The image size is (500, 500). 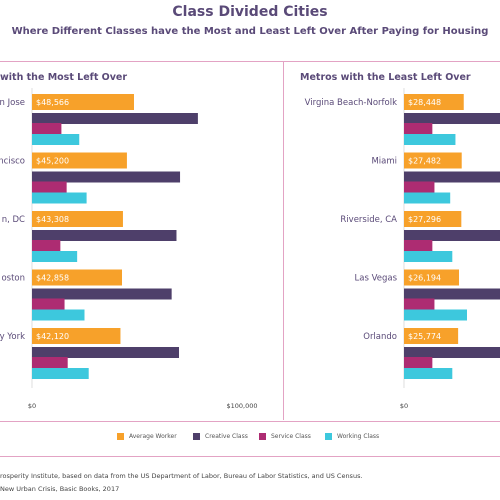 What do you see at coordinates (351, 103) in the screenshot?
I see `category-label: Virgina Beach-Norfolk` at bounding box center [351, 103].